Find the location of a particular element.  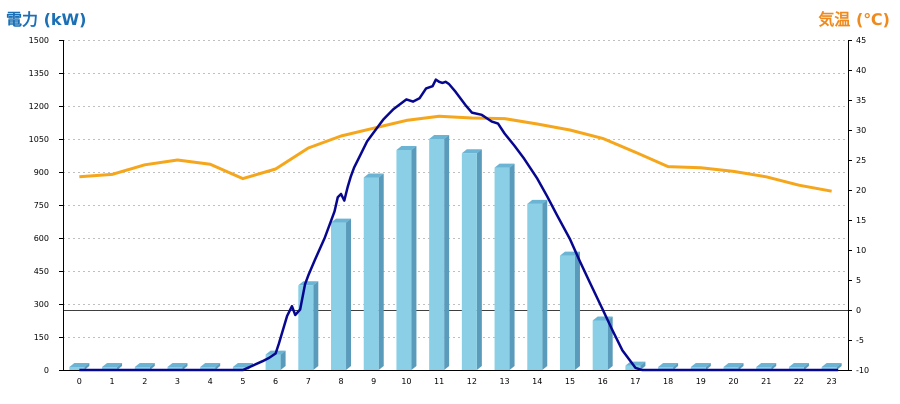

x-tick-label: 18 is located at coordinates (668, 381).